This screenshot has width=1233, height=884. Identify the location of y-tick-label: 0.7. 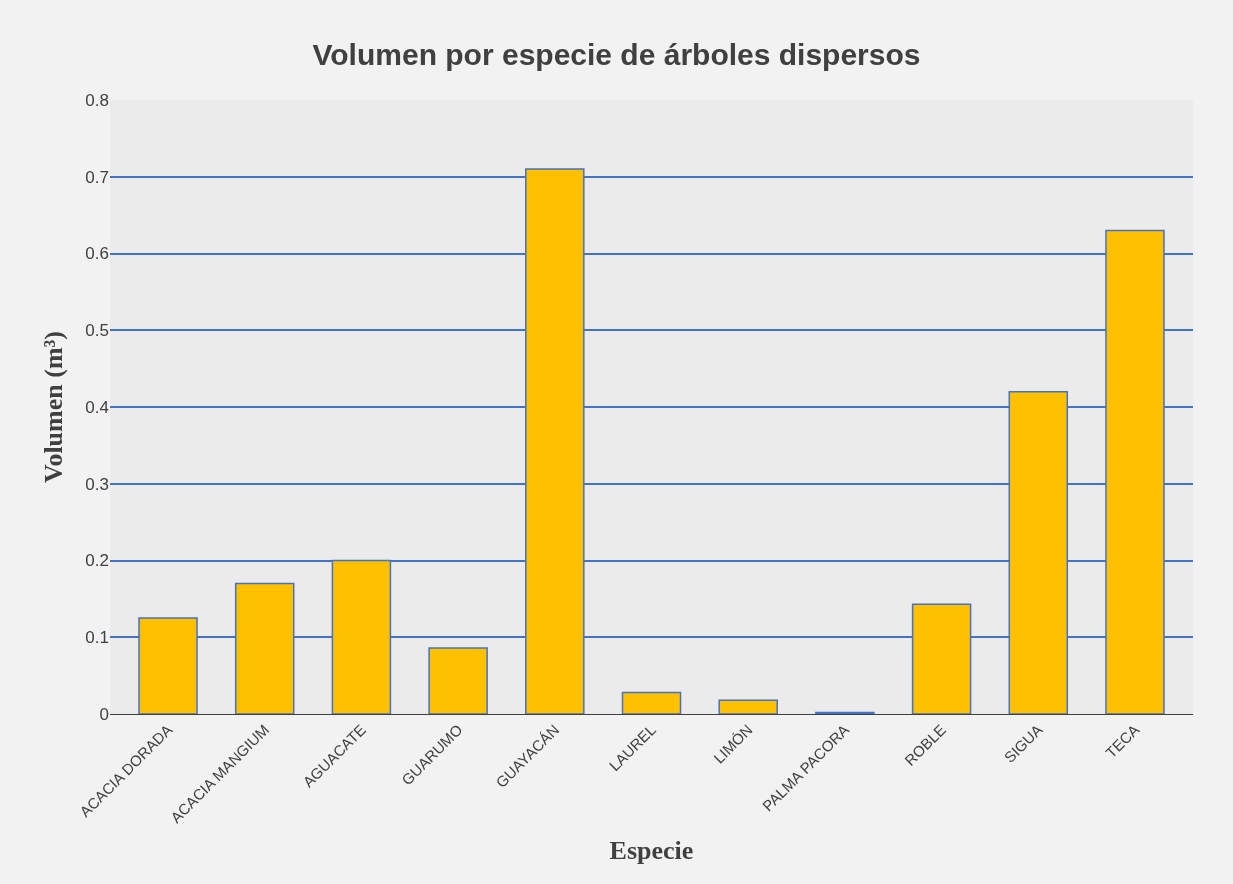
(97, 177).